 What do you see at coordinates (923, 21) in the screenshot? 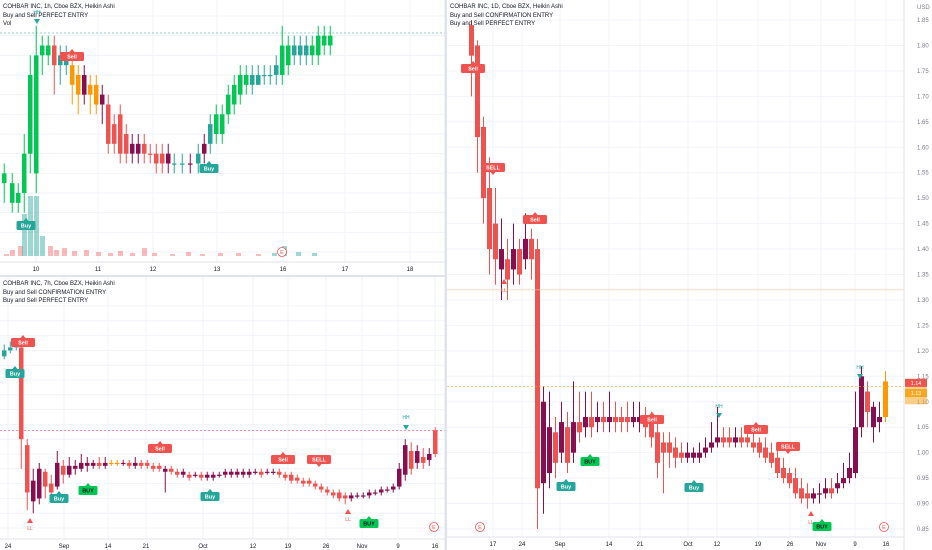
I see `price-tick-label: 1.85` at bounding box center [923, 21].